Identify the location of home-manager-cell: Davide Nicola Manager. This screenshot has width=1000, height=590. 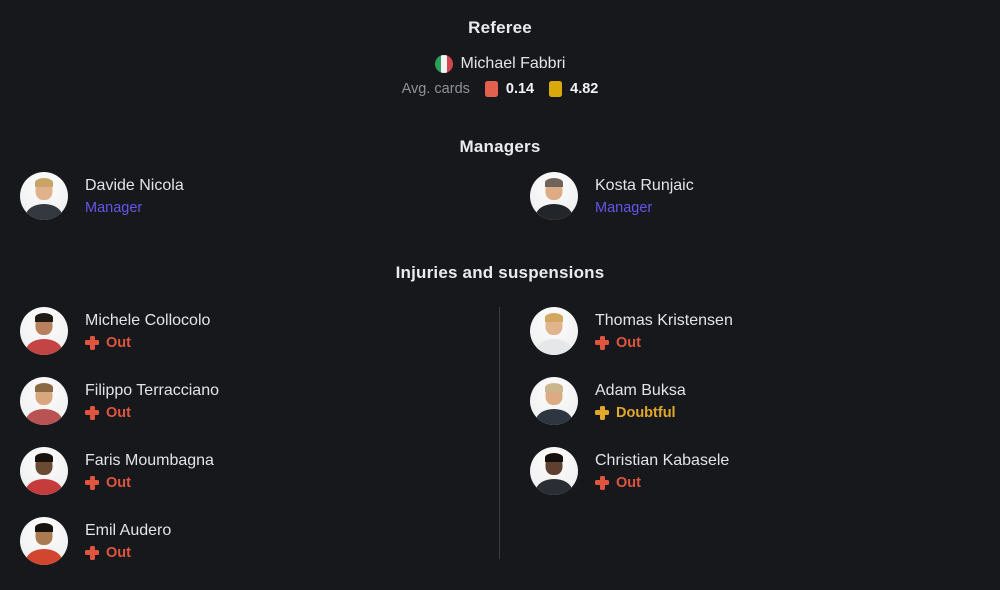
(250, 196).